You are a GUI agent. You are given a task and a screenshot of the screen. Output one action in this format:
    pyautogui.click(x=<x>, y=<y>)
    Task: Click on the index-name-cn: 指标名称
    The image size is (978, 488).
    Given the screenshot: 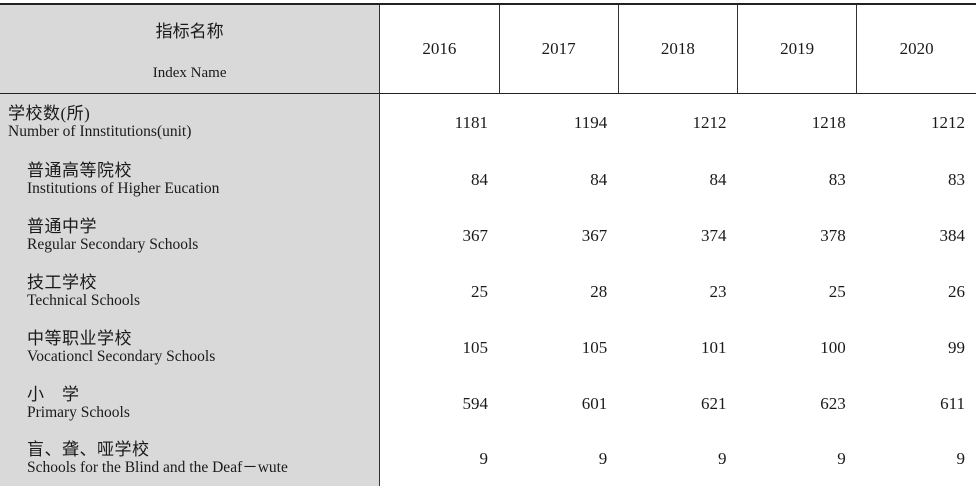 What is the action you would take?
    pyautogui.click(x=189, y=31)
    